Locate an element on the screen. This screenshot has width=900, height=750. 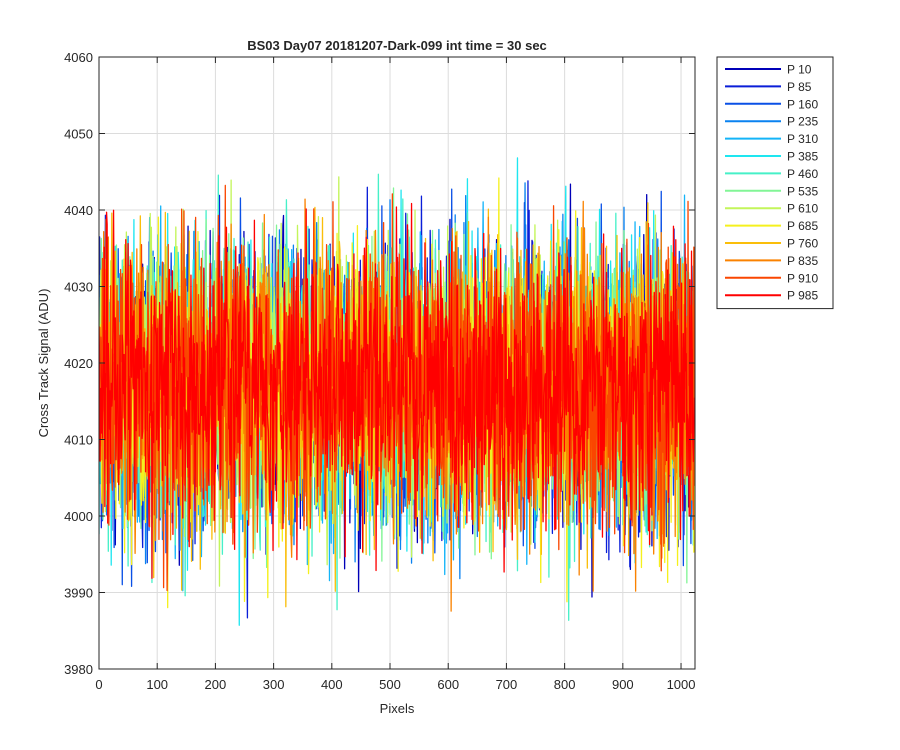
legend-label: P 85 is located at coordinates (799, 87).